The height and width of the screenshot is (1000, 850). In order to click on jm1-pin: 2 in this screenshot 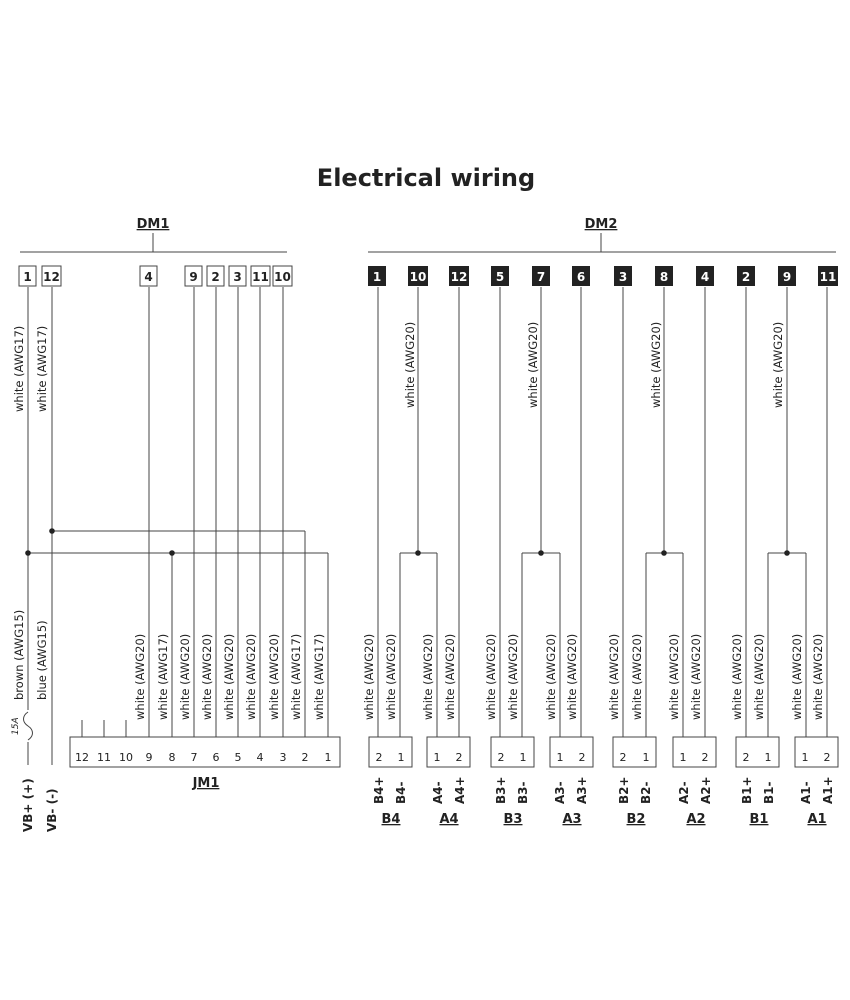, I will do `click(305, 757)`.